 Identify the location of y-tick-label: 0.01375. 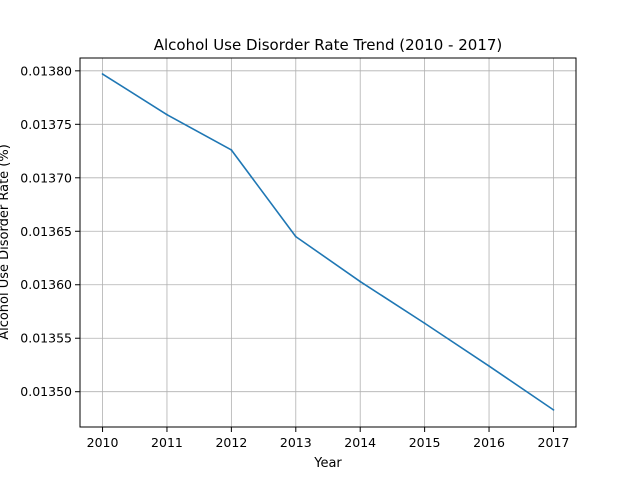
(46, 124).